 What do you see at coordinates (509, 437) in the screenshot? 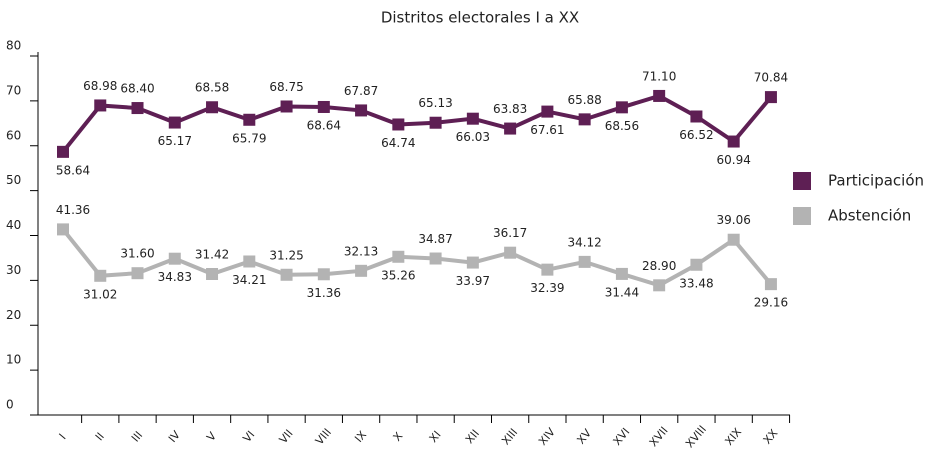
I see `x-tick-label: XIII` at bounding box center [509, 437].